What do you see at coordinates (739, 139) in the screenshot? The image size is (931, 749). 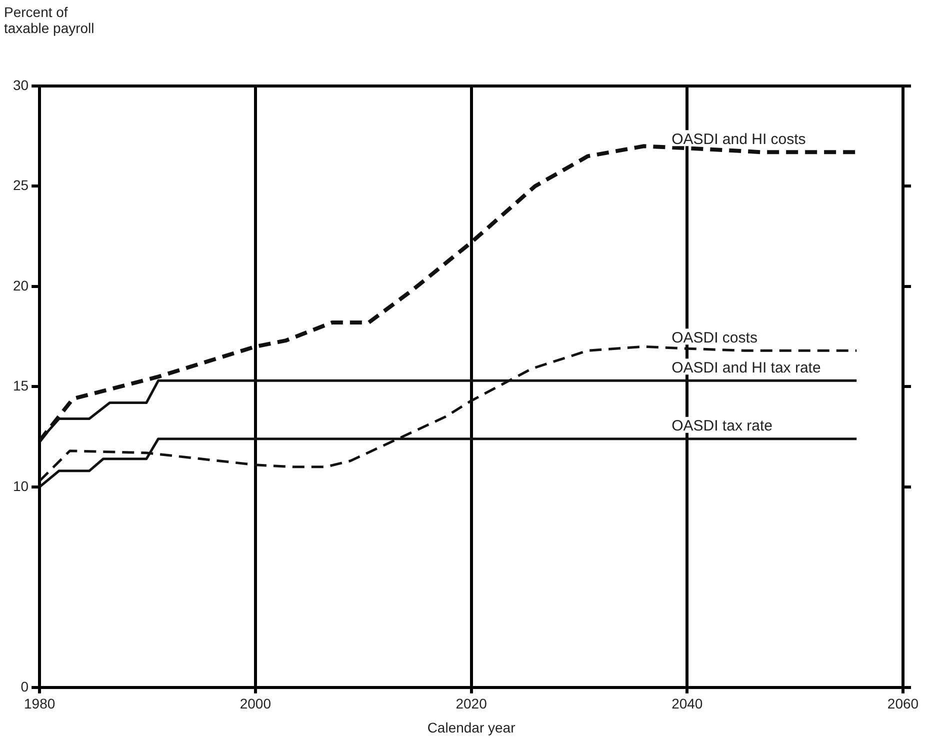 I see `series-label: OASDI and HI costs` at bounding box center [739, 139].